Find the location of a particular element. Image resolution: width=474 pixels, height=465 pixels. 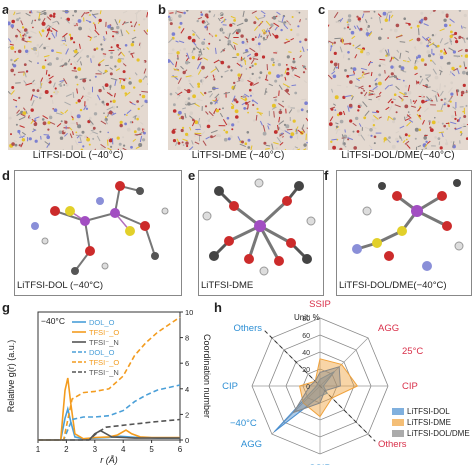

radar-axis-label: Others is located at coordinates (247, 328).